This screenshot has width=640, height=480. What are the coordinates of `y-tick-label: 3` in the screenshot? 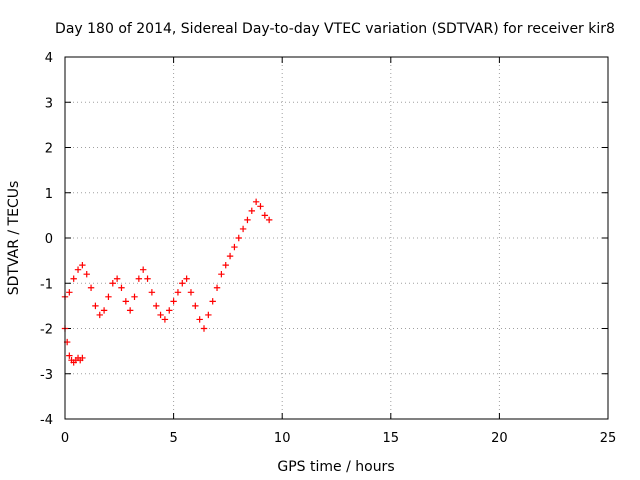 It's located at (49, 103).